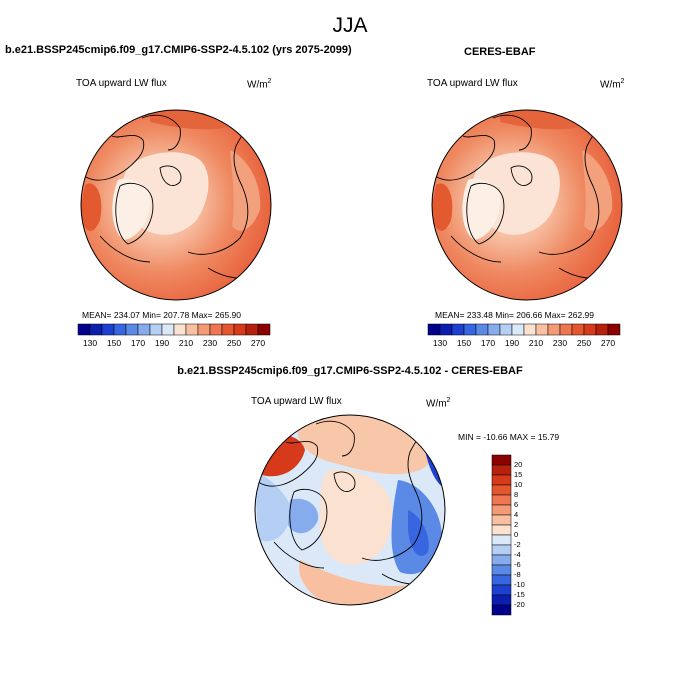 The image size is (700, 700). I want to click on obs-pacific-field, so click(543, 120).